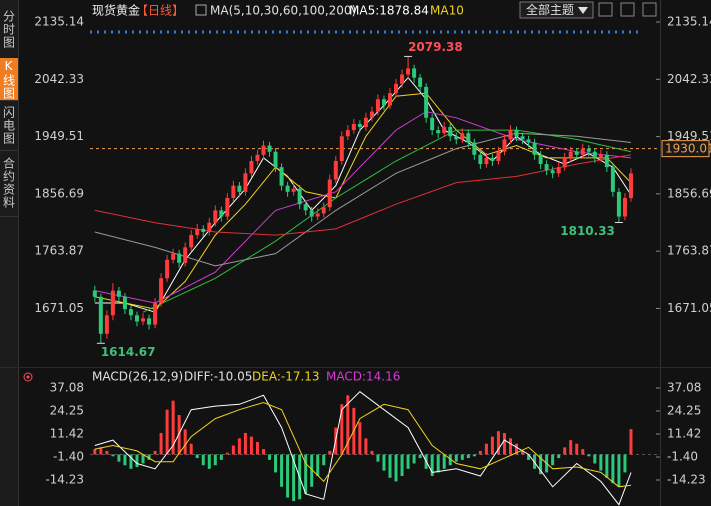 This screenshot has height=506, width=711. I want to click on theme-button, so click(556, 10).